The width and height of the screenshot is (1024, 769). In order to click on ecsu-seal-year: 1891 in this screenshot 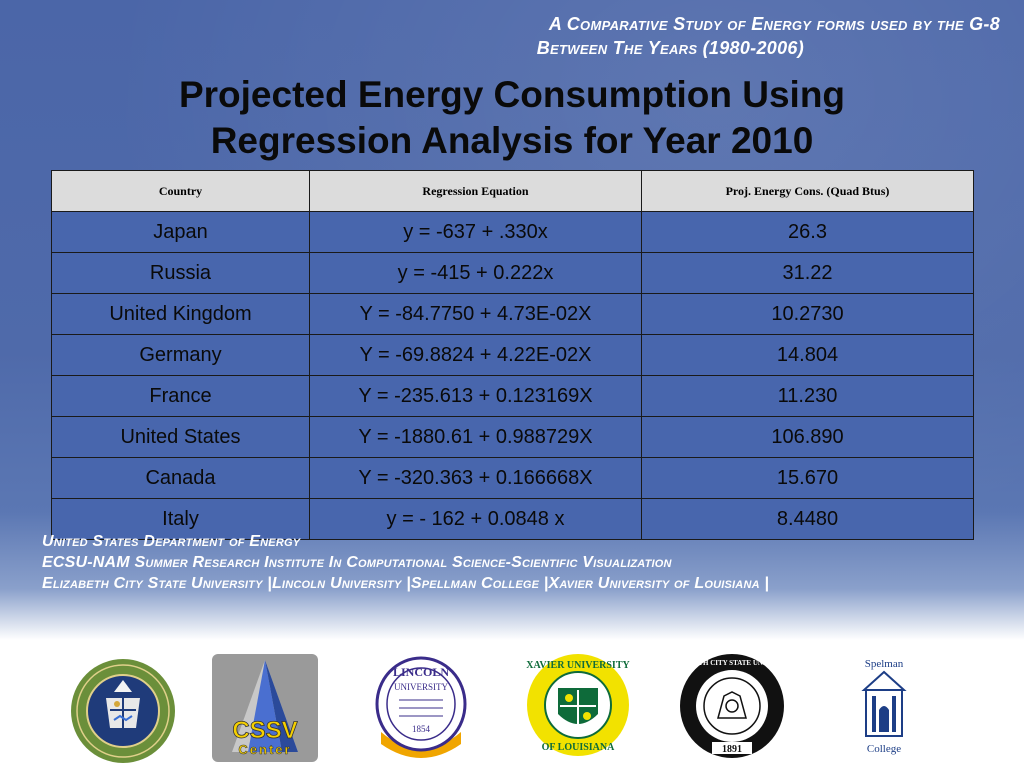, I will do `click(732, 749)`.